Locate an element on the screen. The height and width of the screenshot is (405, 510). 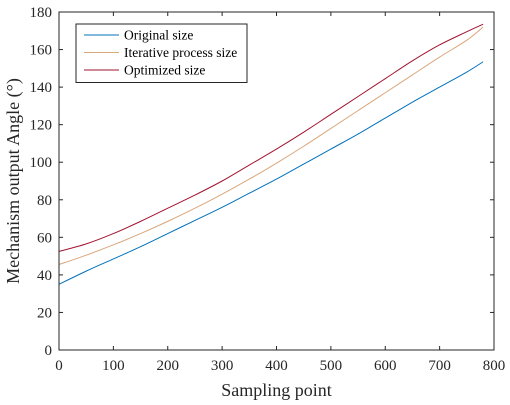
y-tick-label: 100 is located at coordinates (41, 163).